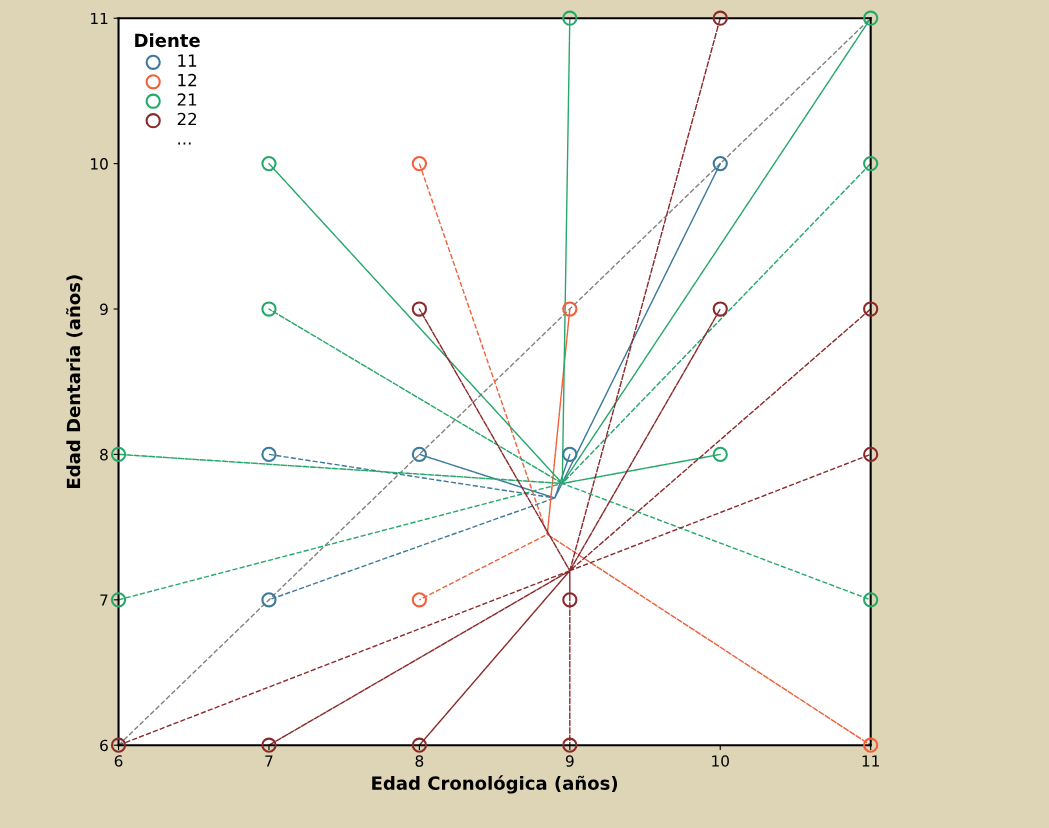 The height and width of the screenshot is (828, 1049). I want to click on y-tick-label: 9, so click(104, 309).